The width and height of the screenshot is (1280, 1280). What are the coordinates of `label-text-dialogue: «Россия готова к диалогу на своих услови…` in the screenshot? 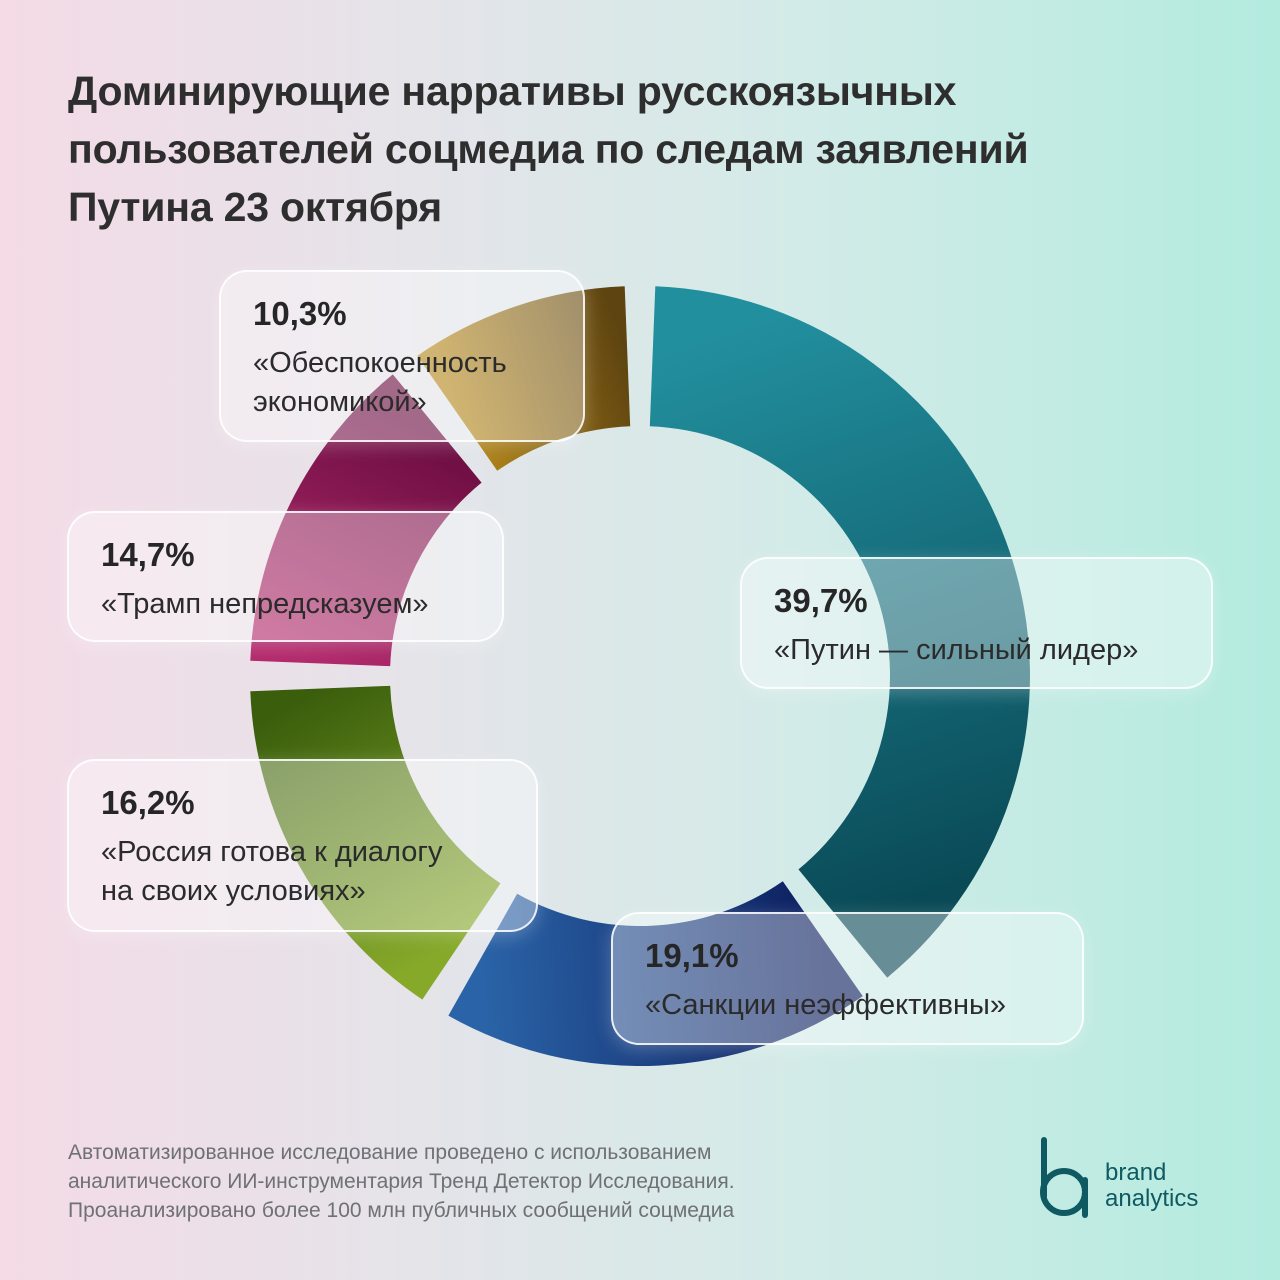 It's located at (272, 871).